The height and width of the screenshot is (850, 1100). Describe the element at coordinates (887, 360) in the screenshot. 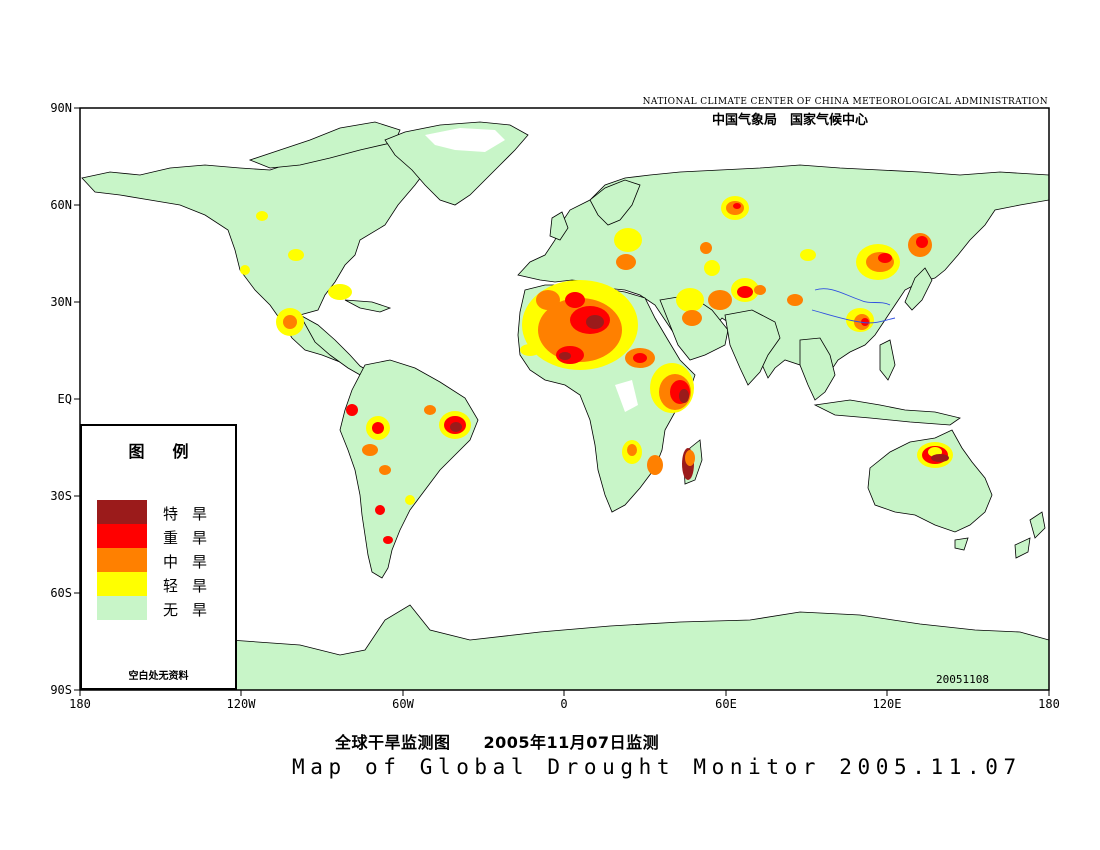

I see `philippines` at that location.